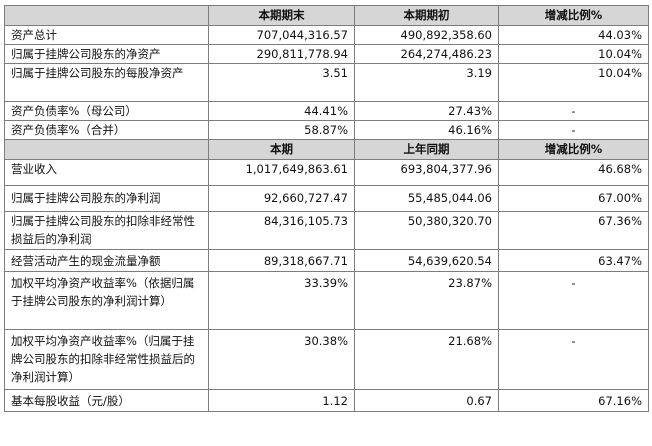  I want to click on table-row: 资产负债率%（母公司） 44.41% 27.43% -, so click(326, 111).